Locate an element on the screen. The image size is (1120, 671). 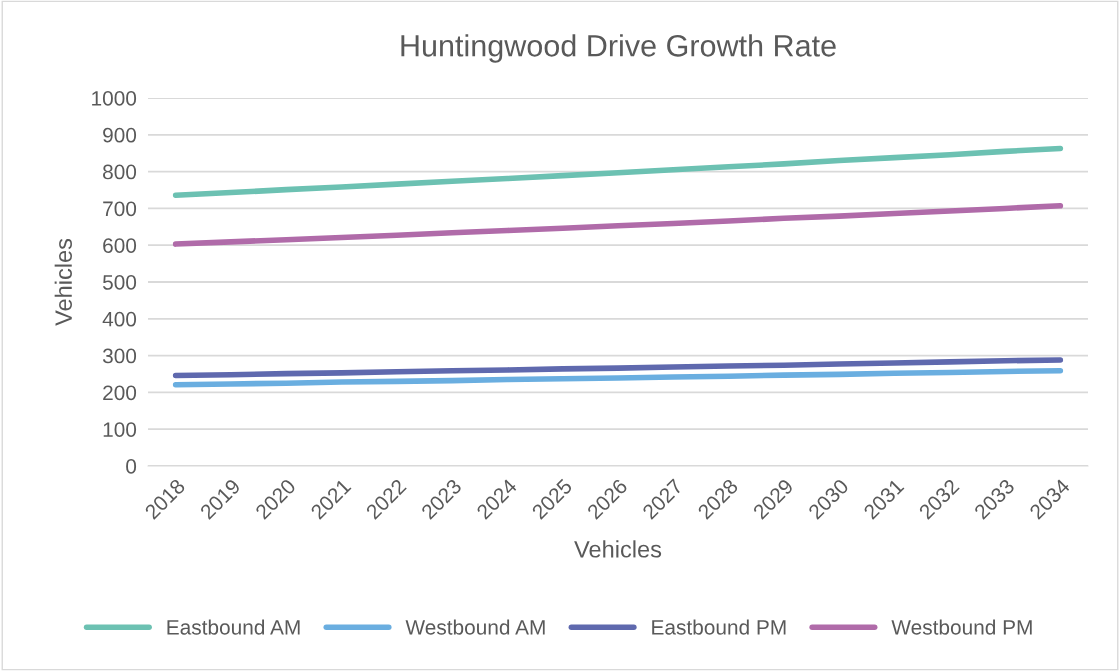
y-tick-label: 800 is located at coordinates (120, 172).